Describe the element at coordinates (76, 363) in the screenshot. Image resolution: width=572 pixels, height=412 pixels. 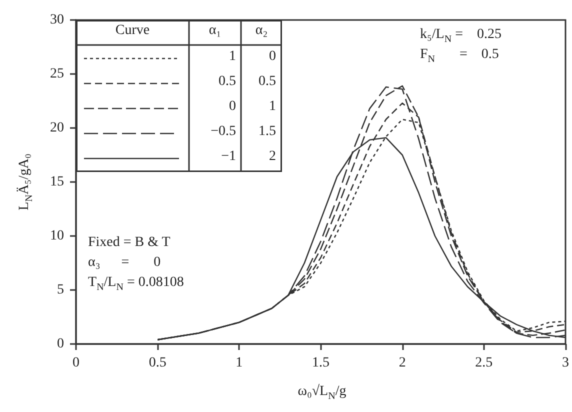
I see `x-tick-label: 0` at that location.